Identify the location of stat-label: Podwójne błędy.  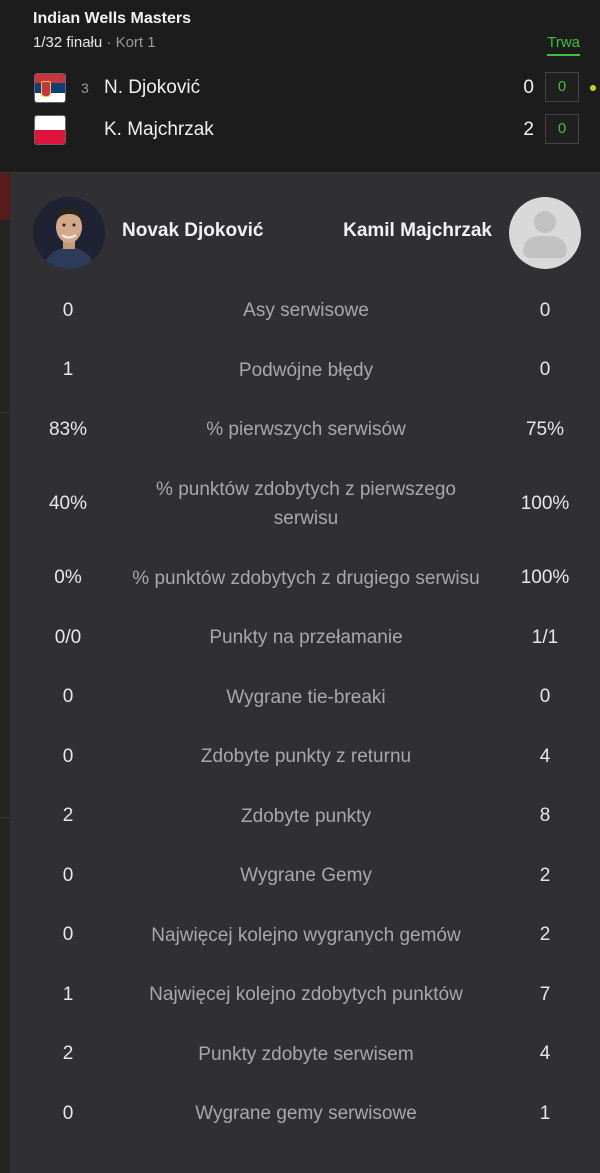
(306, 370).